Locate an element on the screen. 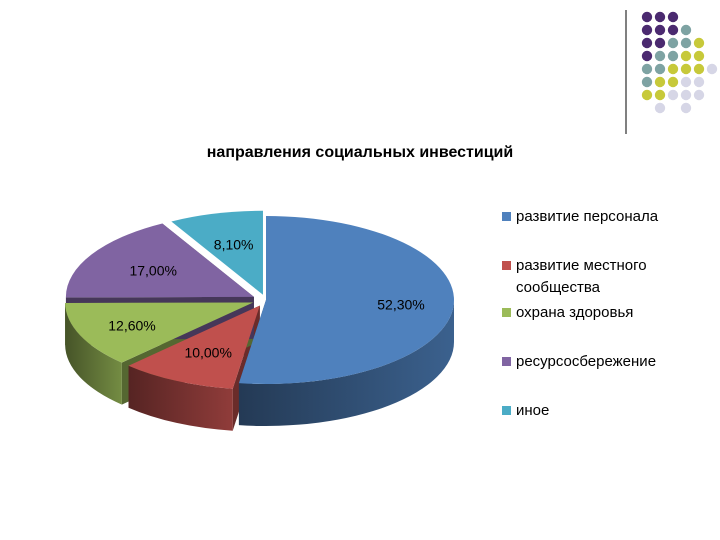  legend-label: охрана здоровья is located at coordinates (575, 312).